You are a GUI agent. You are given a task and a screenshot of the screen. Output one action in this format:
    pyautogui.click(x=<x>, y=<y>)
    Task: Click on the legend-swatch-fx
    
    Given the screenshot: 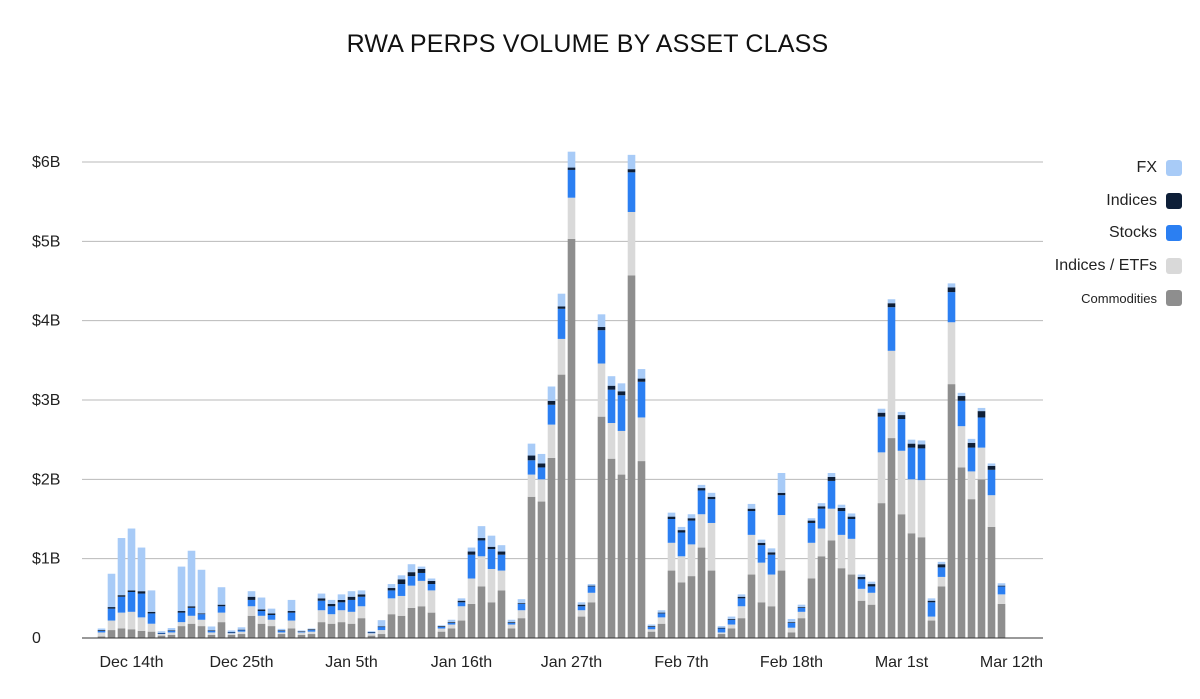 What is the action you would take?
    pyautogui.click(x=1174, y=168)
    